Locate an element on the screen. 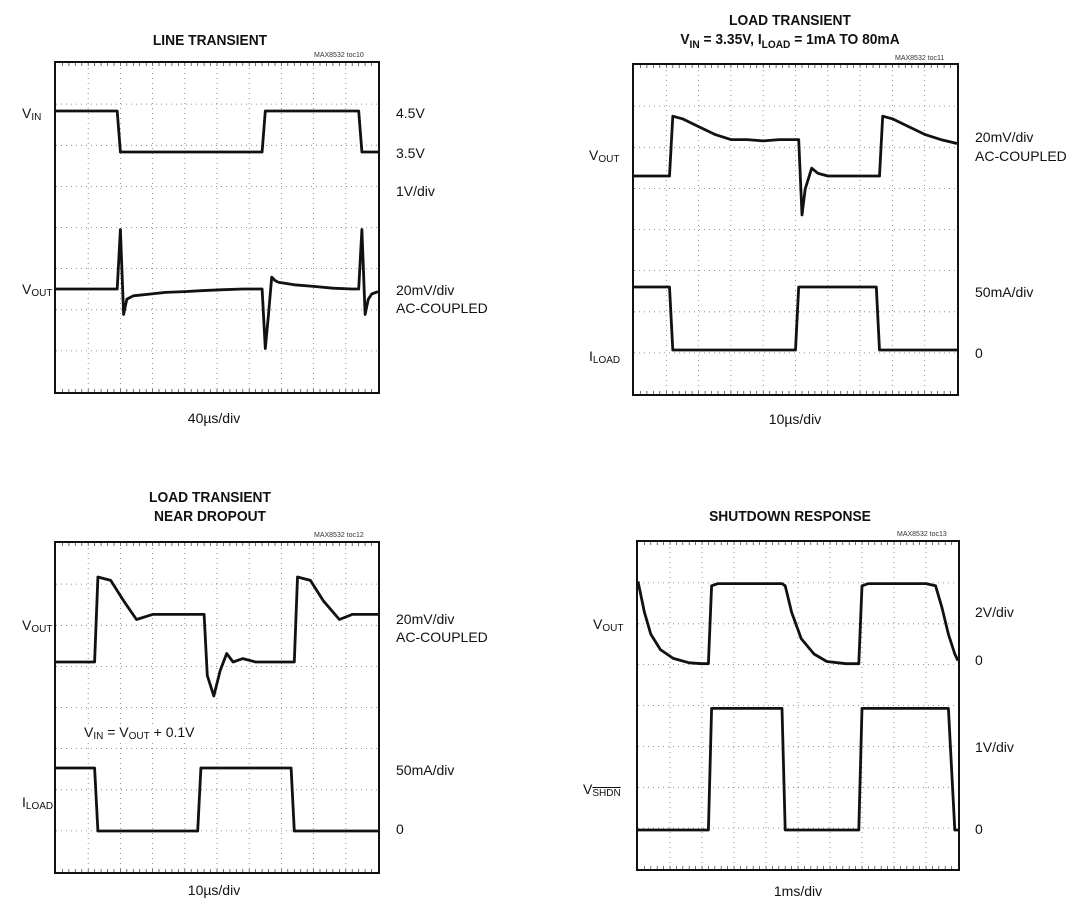  trace-vshdn is located at coordinates (798, 769).